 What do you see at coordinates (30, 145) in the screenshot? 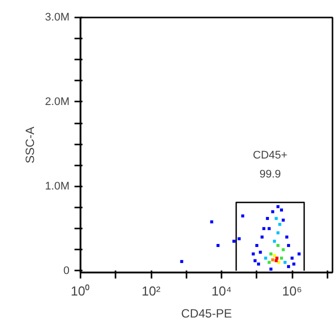
I see `y-axis-title: SSC-A` at bounding box center [30, 145].